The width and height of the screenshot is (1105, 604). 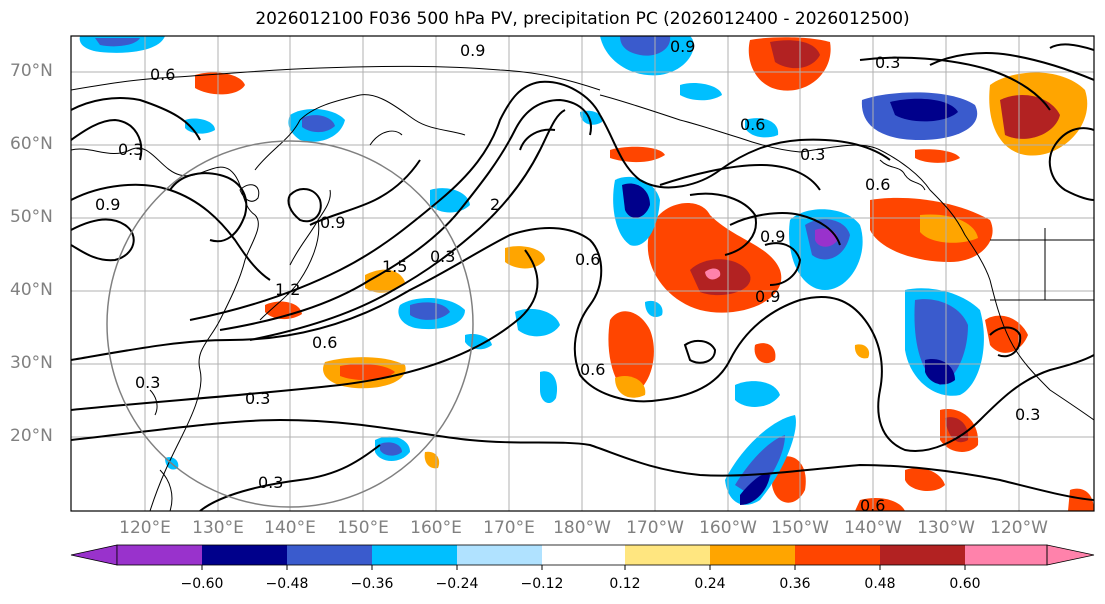 What do you see at coordinates (372, 584) in the screenshot?
I see `colorbar-tick-3: −0.36` at bounding box center [372, 584].